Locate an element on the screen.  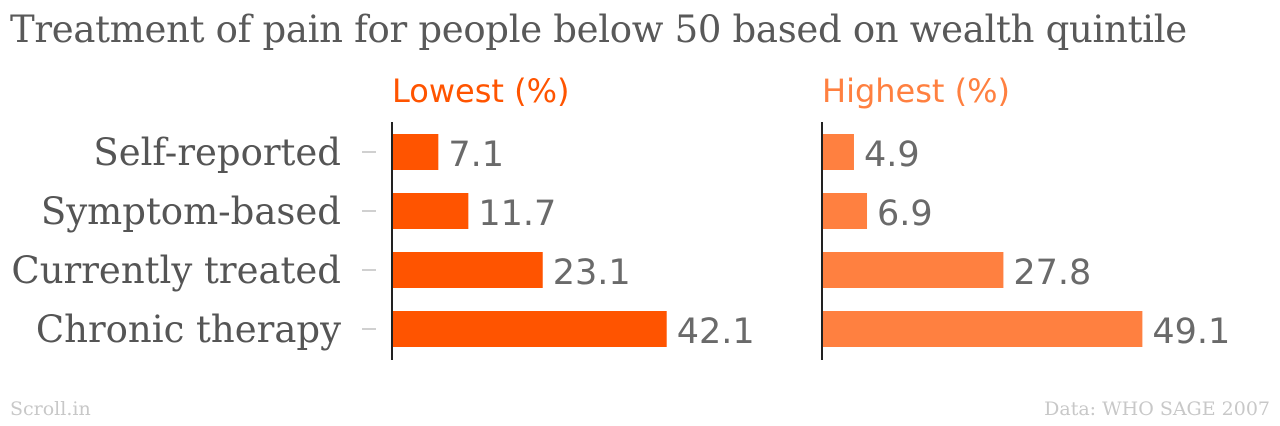
source-label: Data: WHO SAGE 2007 is located at coordinates (1157, 409).